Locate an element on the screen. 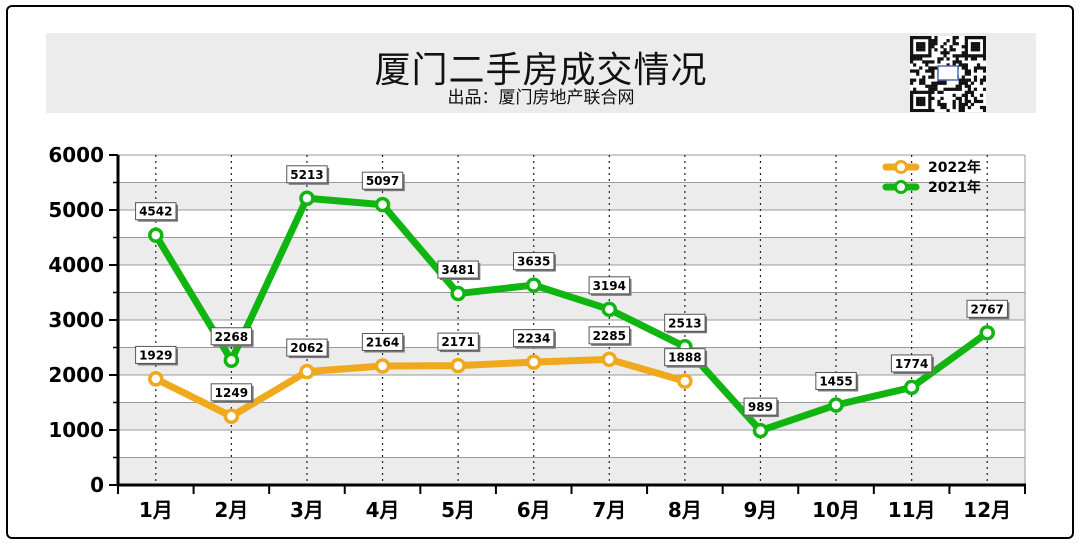  x-tick-label: 12月 is located at coordinates (987, 510).